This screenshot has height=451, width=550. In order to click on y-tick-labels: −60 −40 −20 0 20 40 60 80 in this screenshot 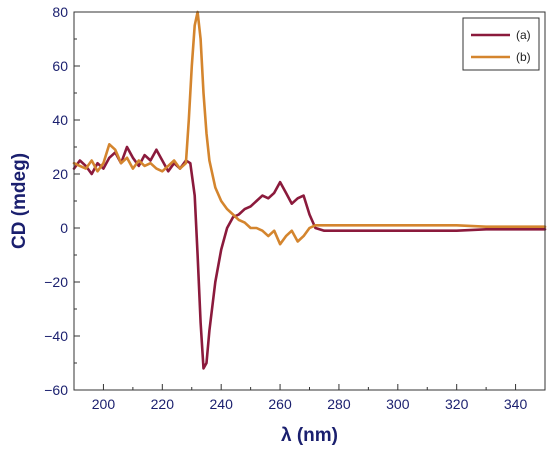, I will do `click(56, 201)`.